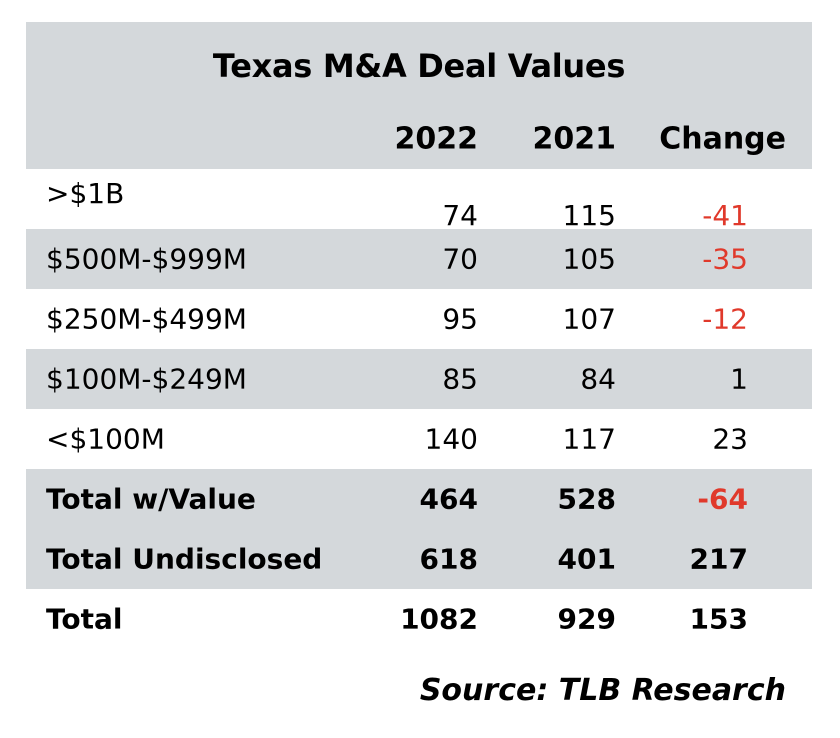 This screenshot has height=738, width=840. Describe the element at coordinates (725, 319) in the screenshot. I see `value-change: -12` at that location.